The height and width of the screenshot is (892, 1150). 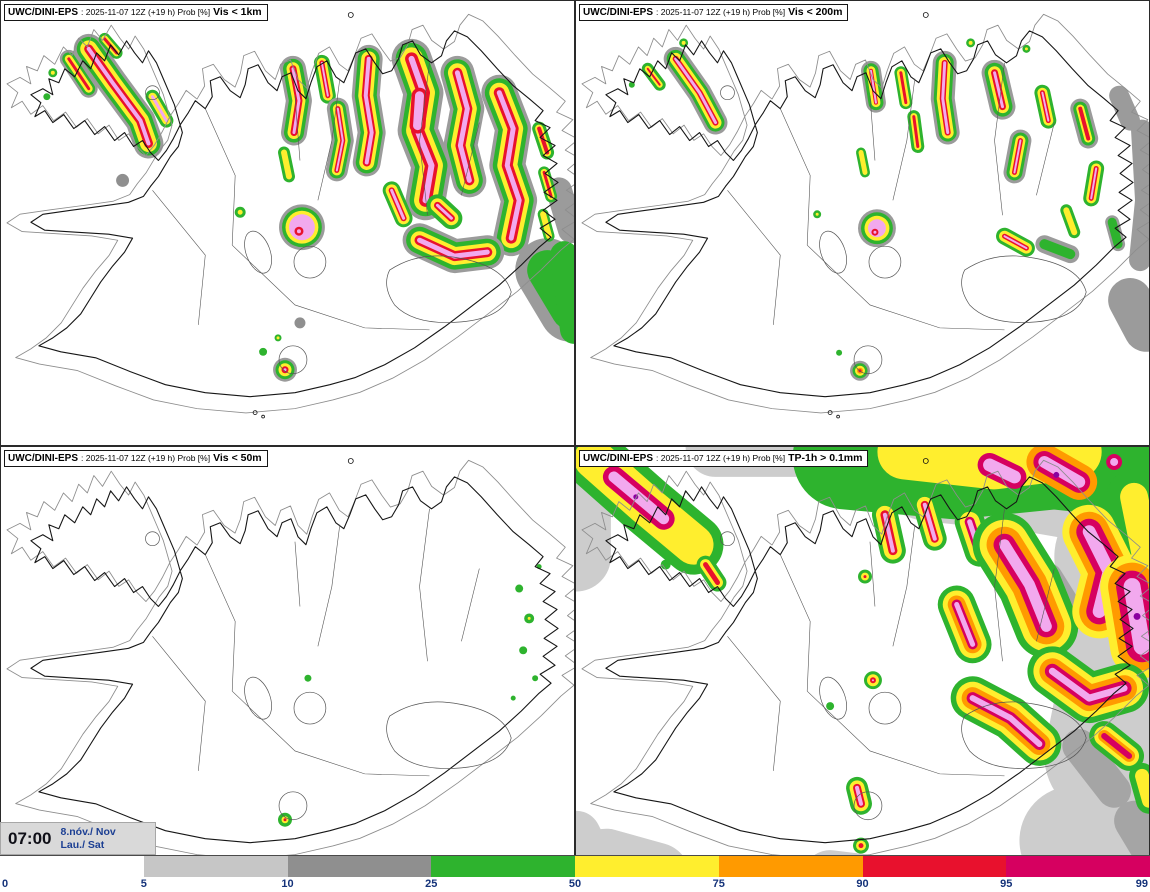 I want to click on colorbar-segments, so click(x=575, y=866).